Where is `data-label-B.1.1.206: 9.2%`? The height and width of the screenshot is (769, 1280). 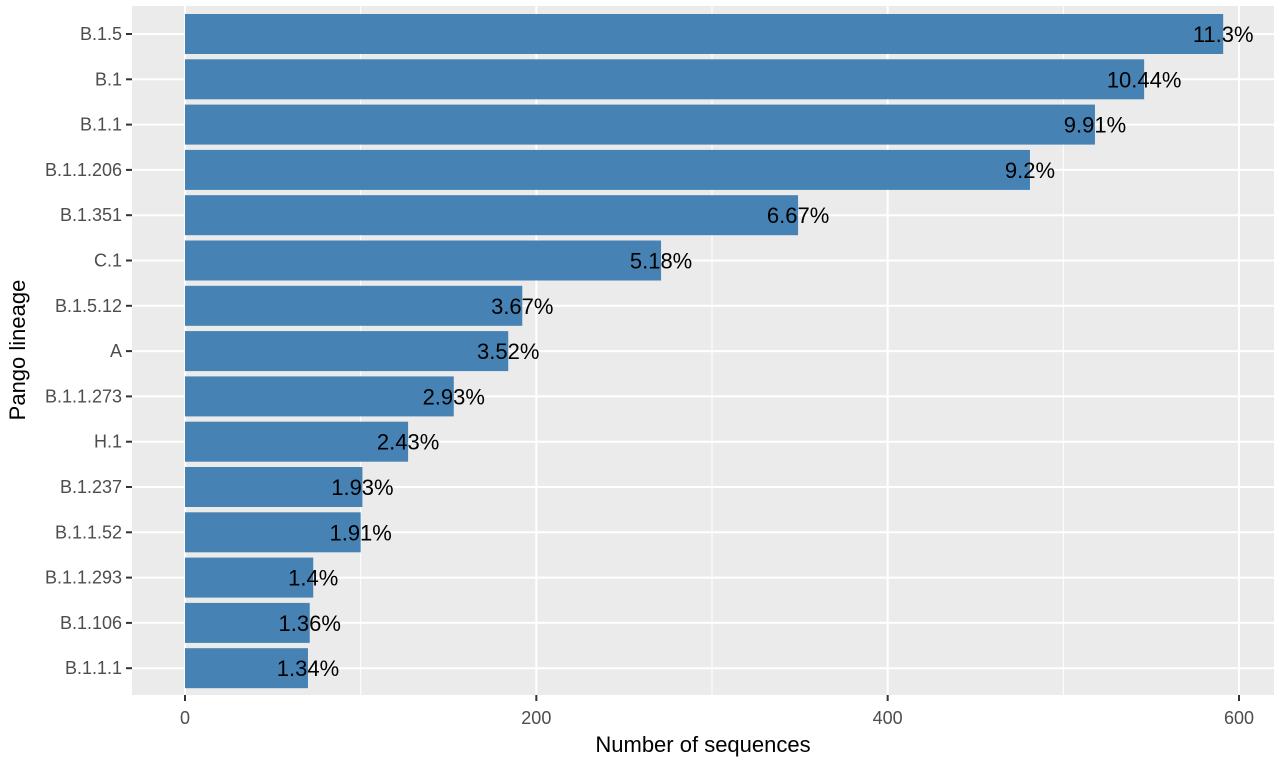
data-label-B.1.1.206: 9.2% is located at coordinates (1030, 170).